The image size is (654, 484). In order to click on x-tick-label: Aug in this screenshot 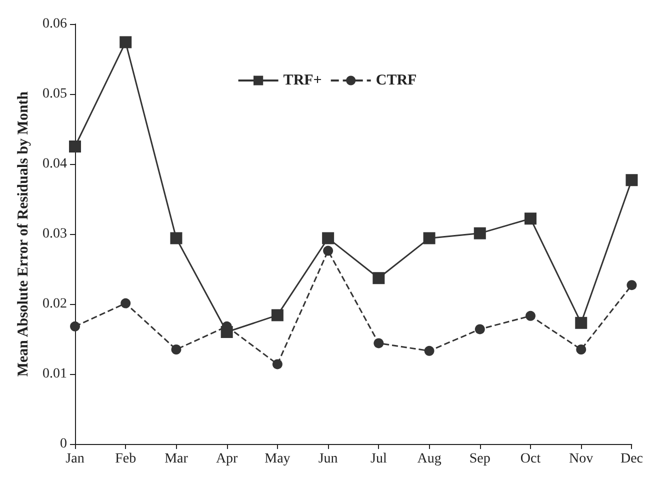, I will do `click(429, 459)`.